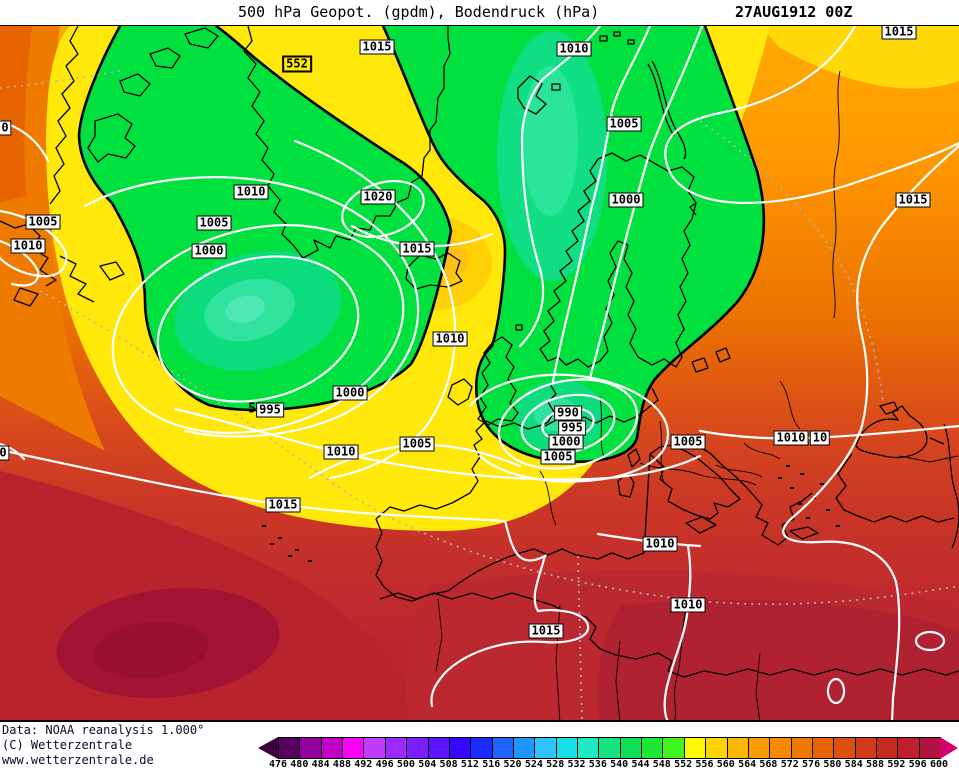 The width and height of the screenshot is (959, 770). What do you see at coordinates (949, 748) in the screenshot?
I see `colorbar-right-arrow` at bounding box center [949, 748].